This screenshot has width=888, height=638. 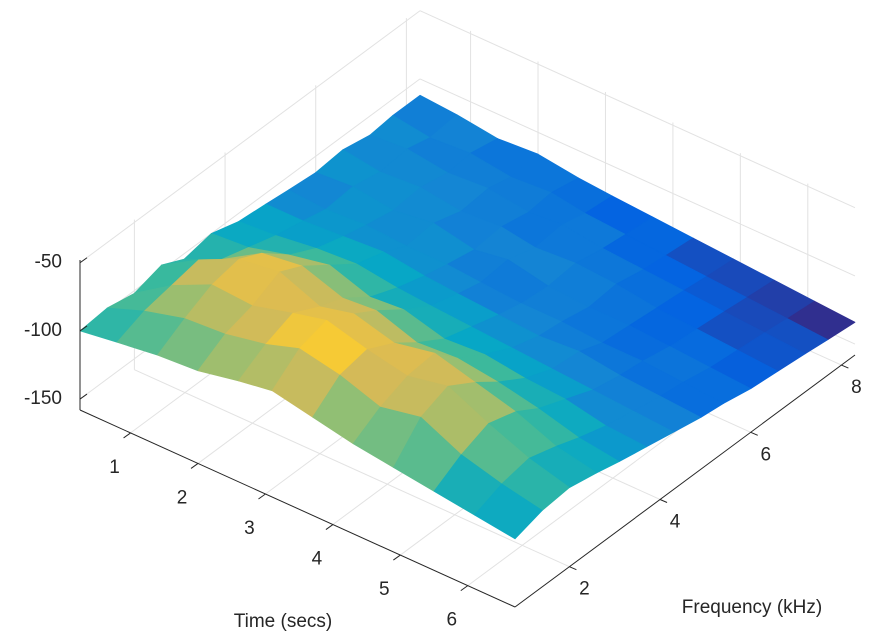 I want to click on x-tick-label: 2, so click(x=182, y=497).